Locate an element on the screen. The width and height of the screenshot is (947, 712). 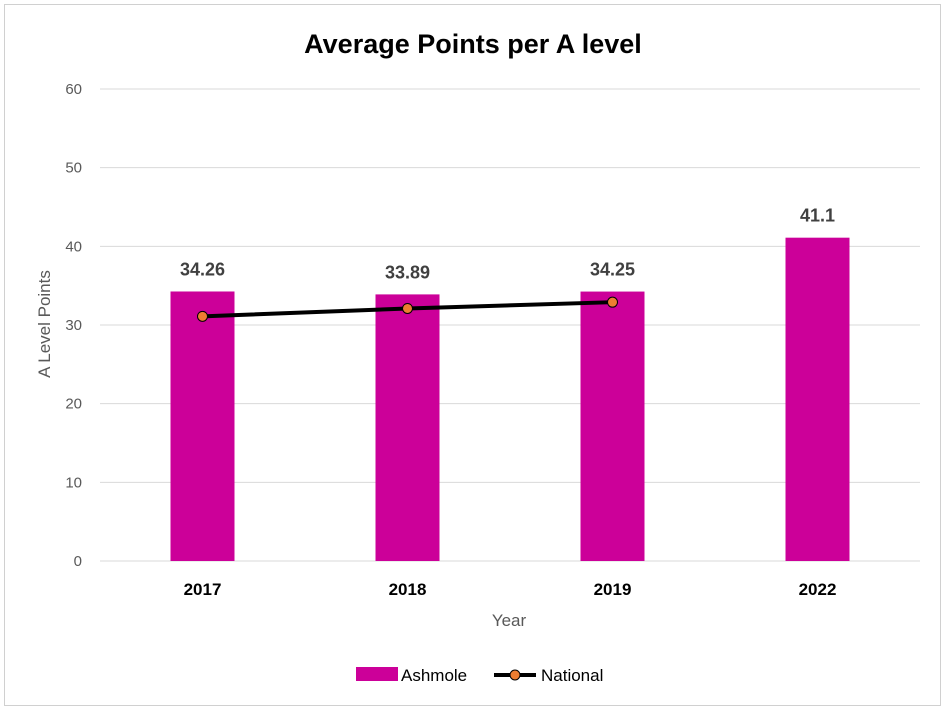
y-tick-label: 10 is located at coordinates (73, 482).